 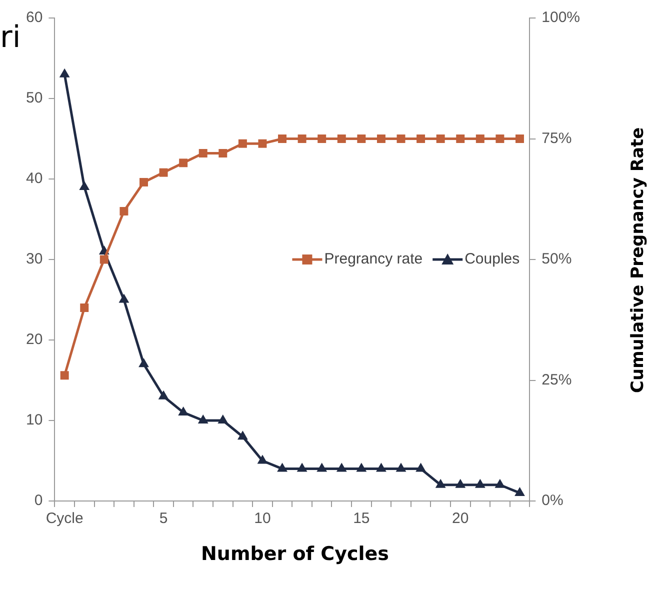 I want to click on legend-label: Couples, so click(x=492, y=259).